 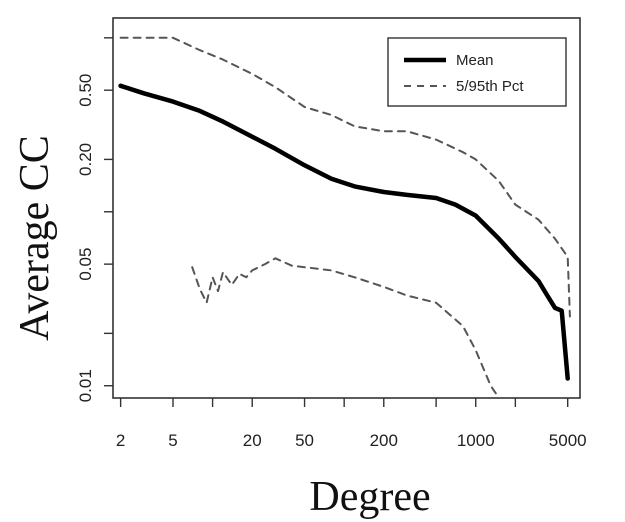 What do you see at coordinates (120, 440) in the screenshot?
I see `x-tick-label: 2` at bounding box center [120, 440].